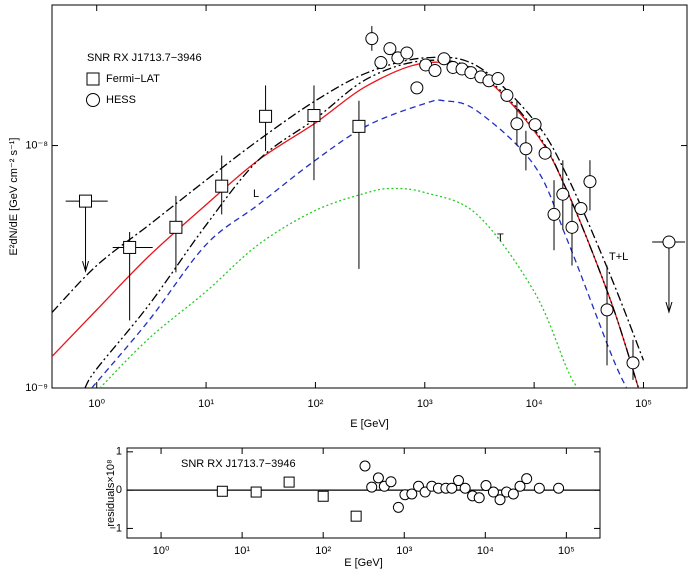 Image resolution: width=690 pixels, height=569 pixels. I want to click on curve-annotation: T+L, so click(618, 257).